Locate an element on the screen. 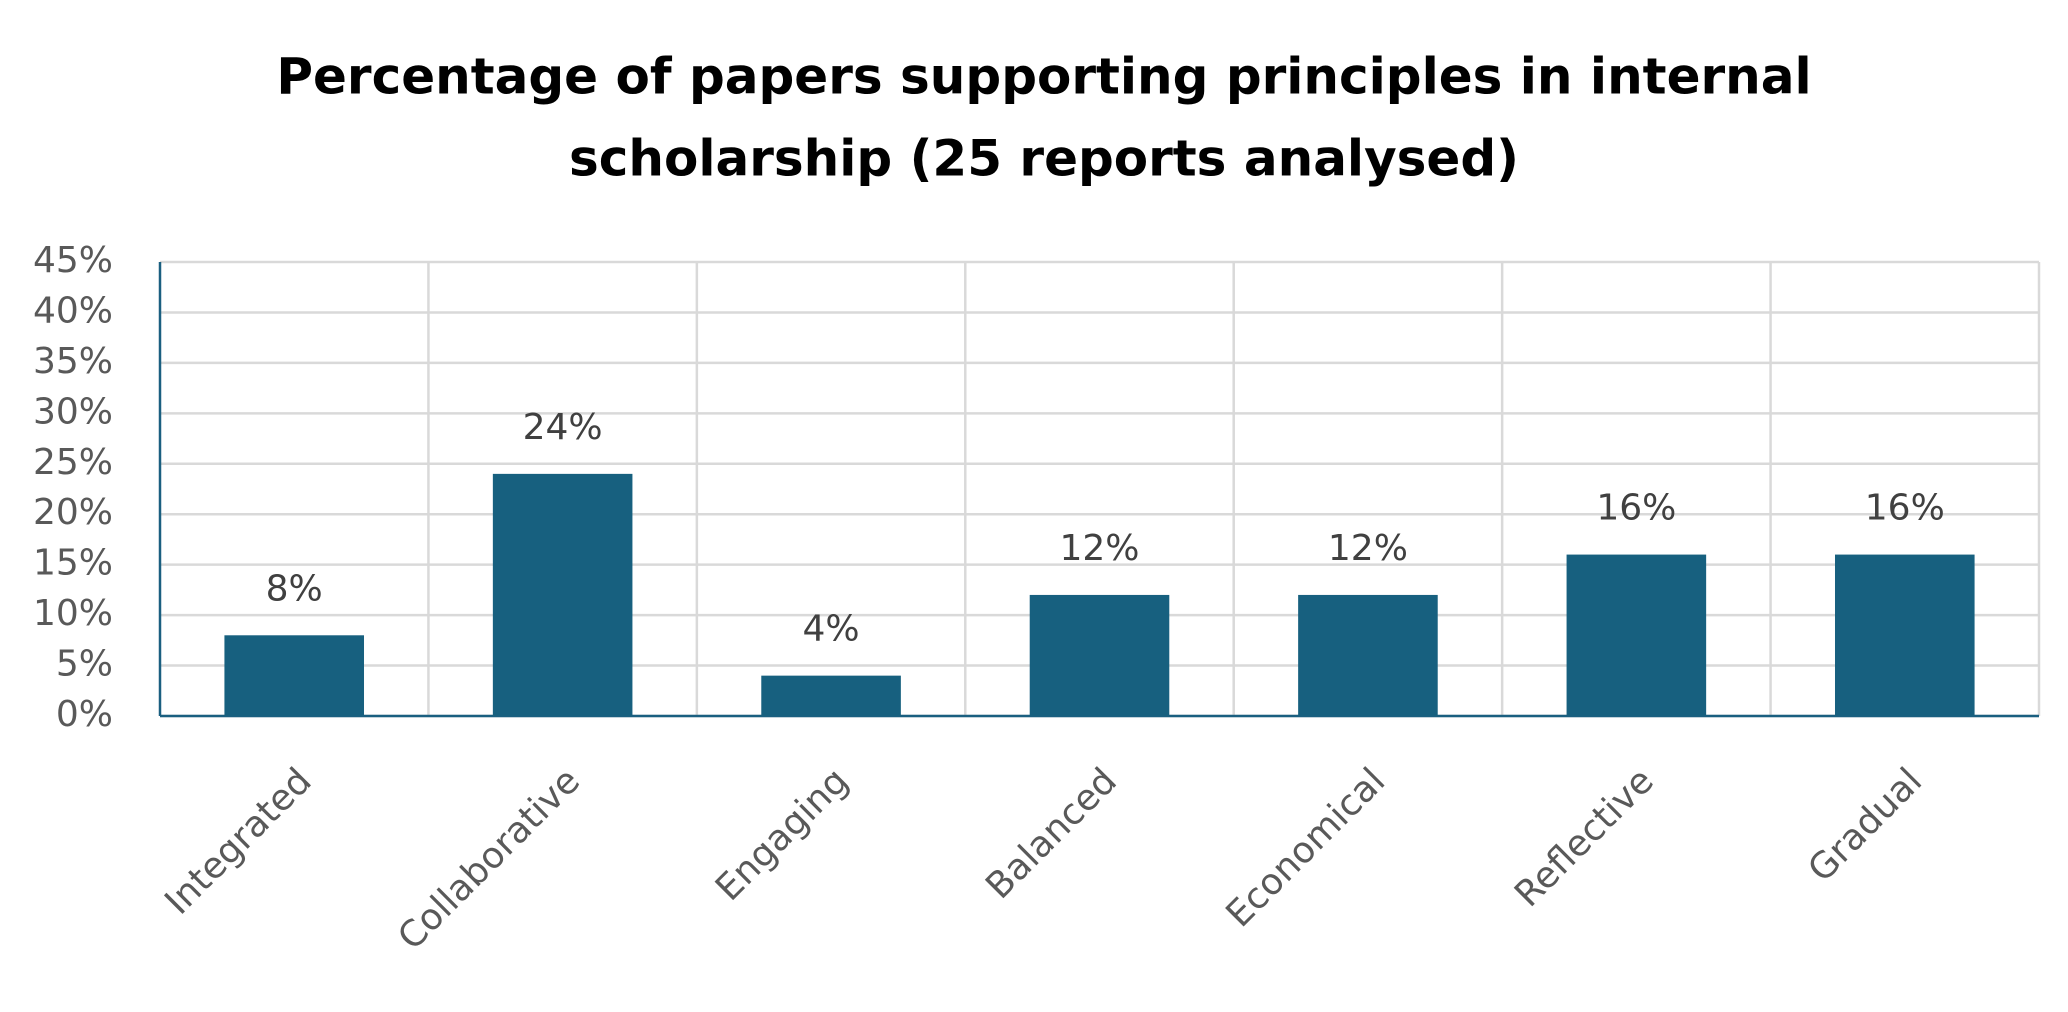  y-tick-label: 5% is located at coordinates (84, 664).